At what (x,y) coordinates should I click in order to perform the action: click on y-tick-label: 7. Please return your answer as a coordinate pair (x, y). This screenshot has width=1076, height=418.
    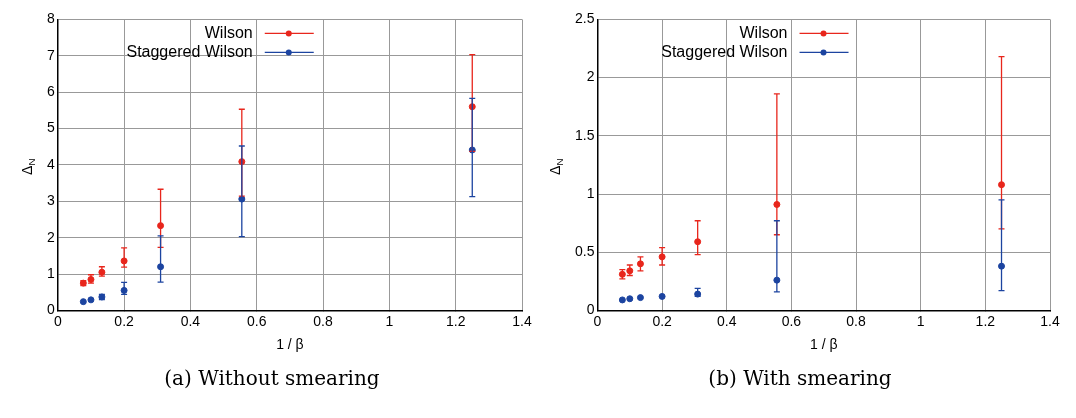
    Looking at the image, I should click on (50, 54).